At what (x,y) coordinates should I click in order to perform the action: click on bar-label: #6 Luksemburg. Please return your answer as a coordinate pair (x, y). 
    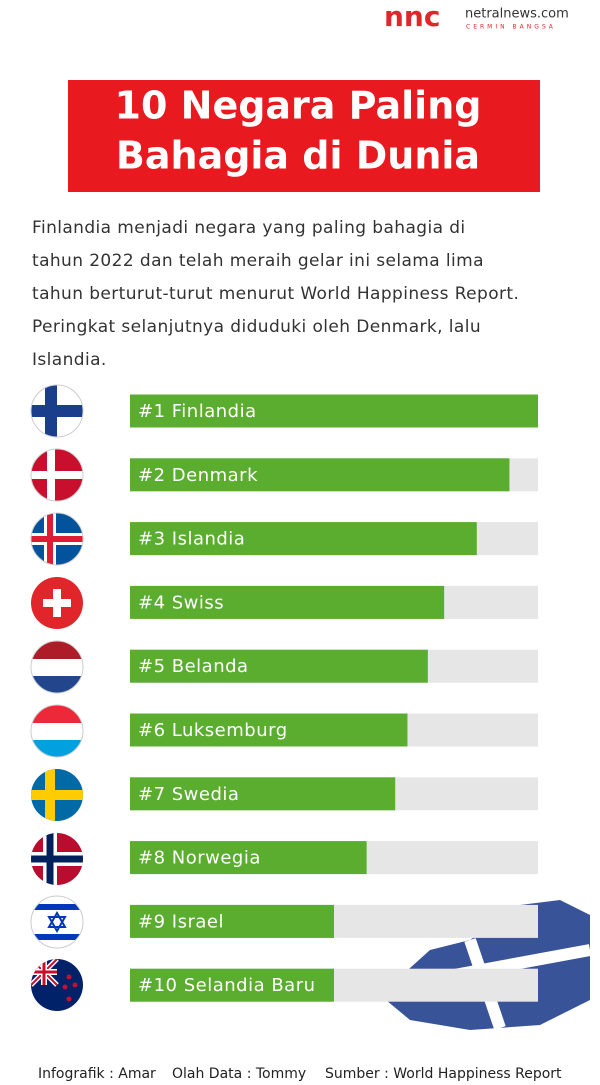
    Looking at the image, I should click on (213, 730).